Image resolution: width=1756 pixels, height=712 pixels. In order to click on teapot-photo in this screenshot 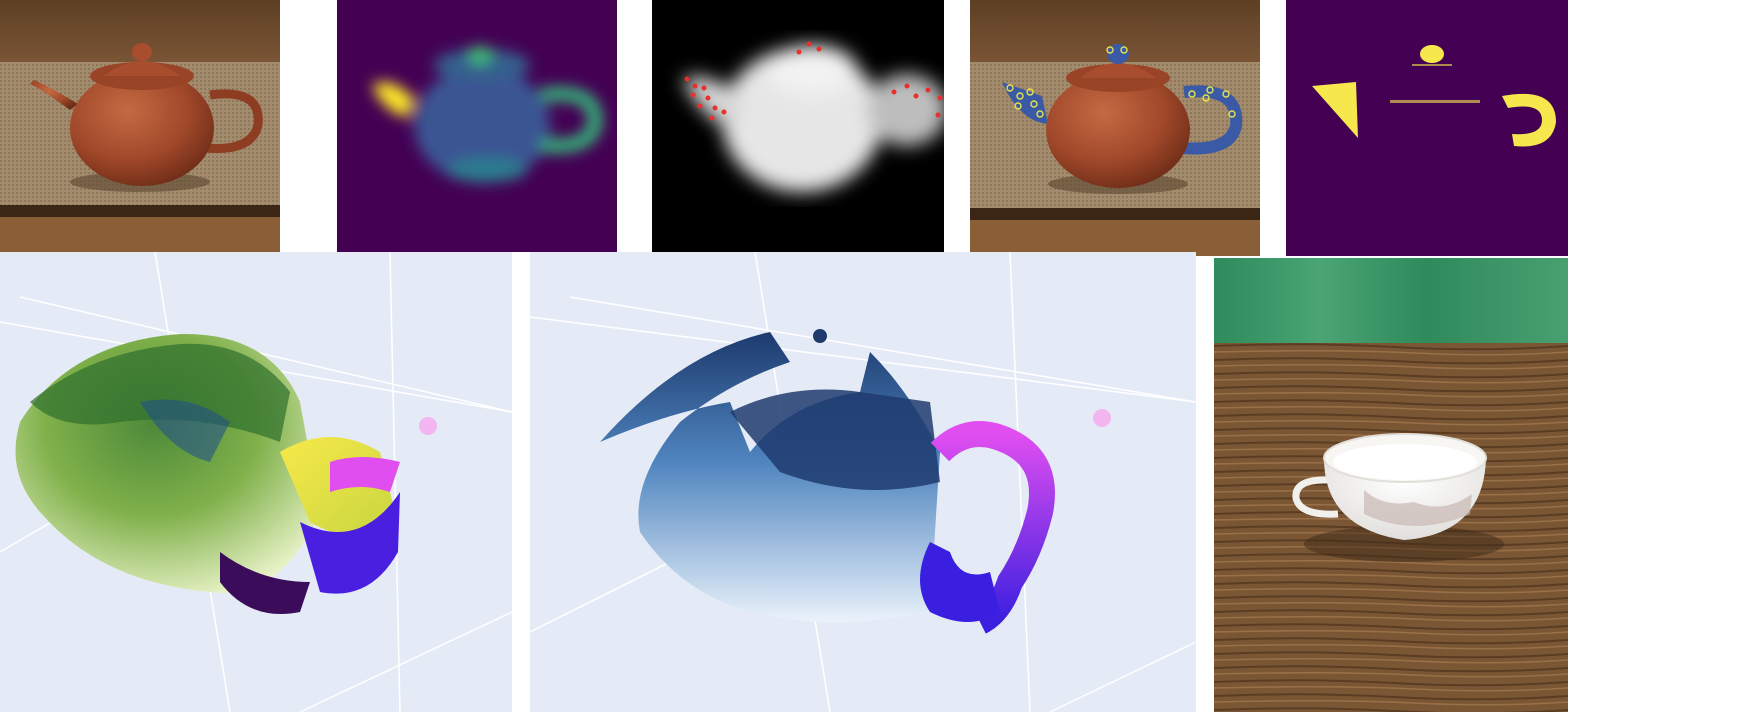, I will do `click(140, 126)`.